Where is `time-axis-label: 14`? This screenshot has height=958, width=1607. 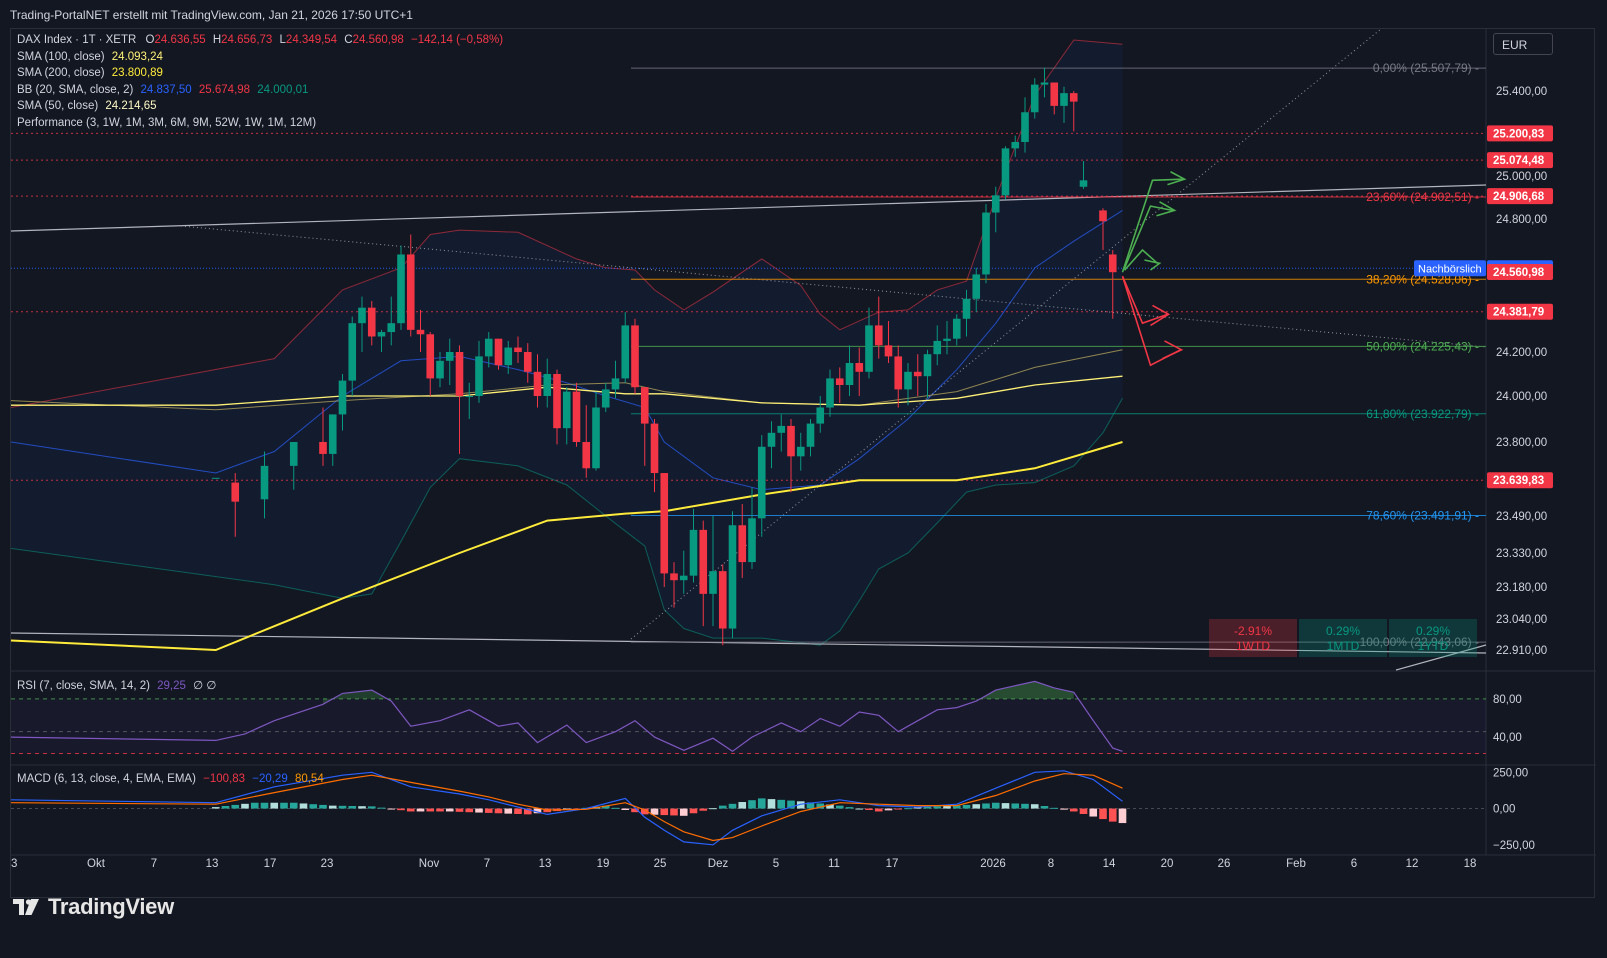 time-axis-label: 14 is located at coordinates (1109, 864).